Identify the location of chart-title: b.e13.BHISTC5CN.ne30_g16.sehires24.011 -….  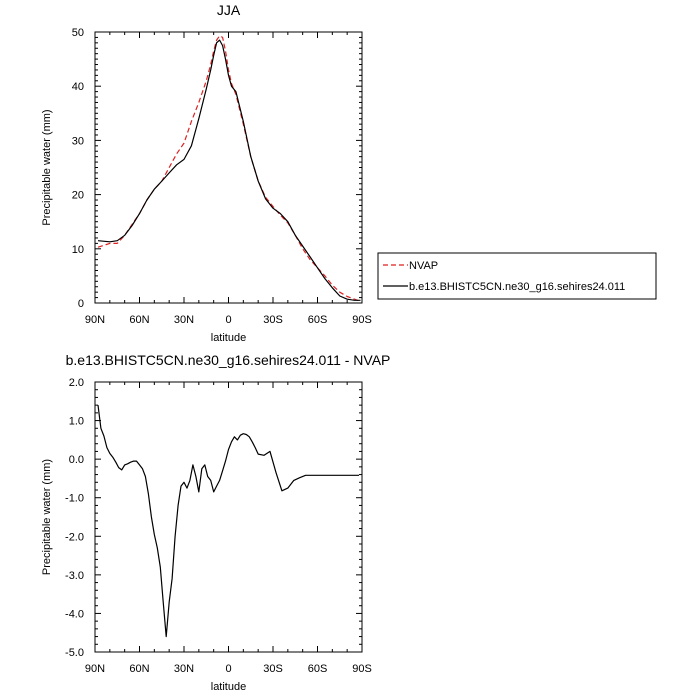
(228, 360).